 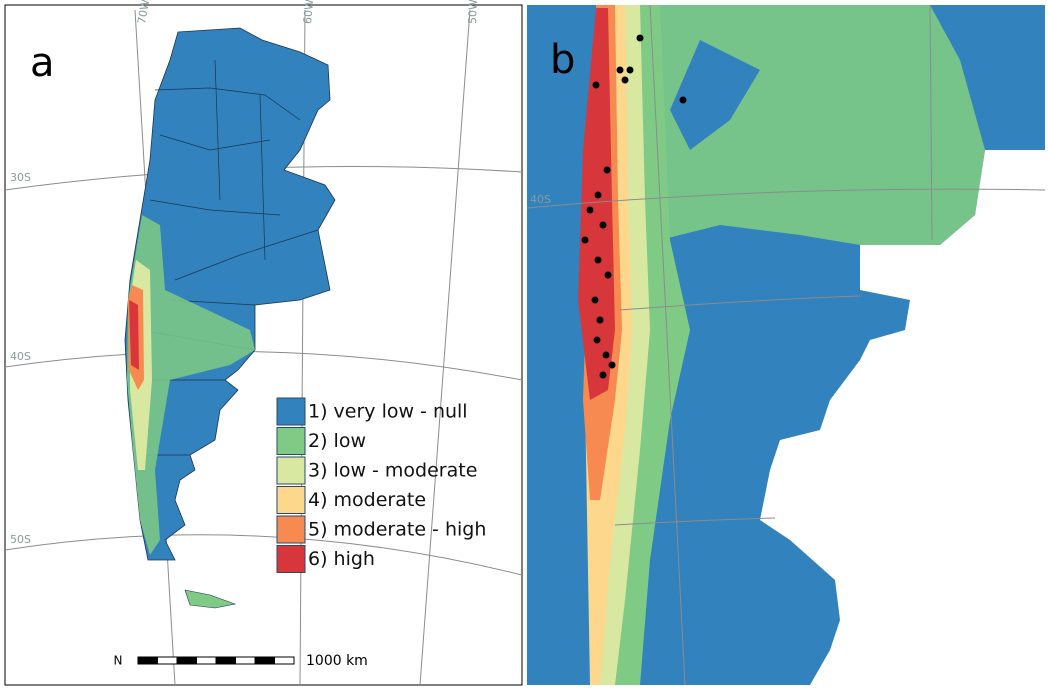 What do you see at coordinates (337, 661) in the screenshot?
I see `scale-label: 1000 km` at bounding box center [337, 661].